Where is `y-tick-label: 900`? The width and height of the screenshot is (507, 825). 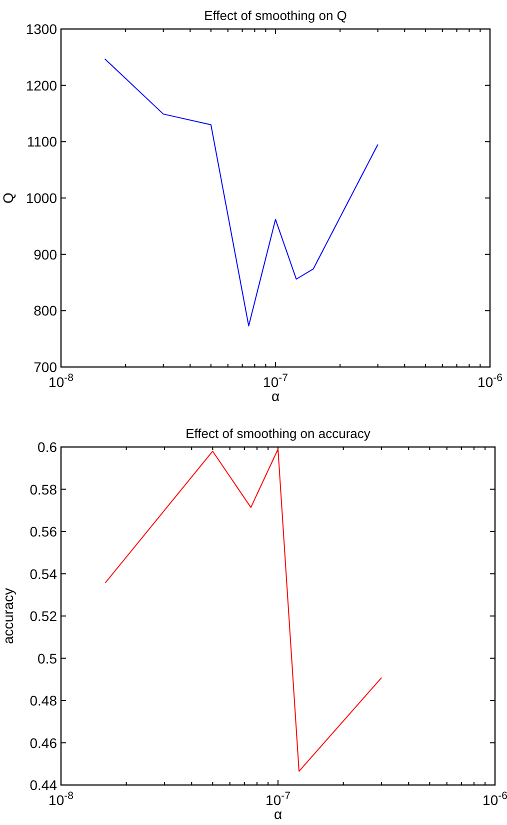 y-tick-label: 900 is located at coordinates (46, 254).